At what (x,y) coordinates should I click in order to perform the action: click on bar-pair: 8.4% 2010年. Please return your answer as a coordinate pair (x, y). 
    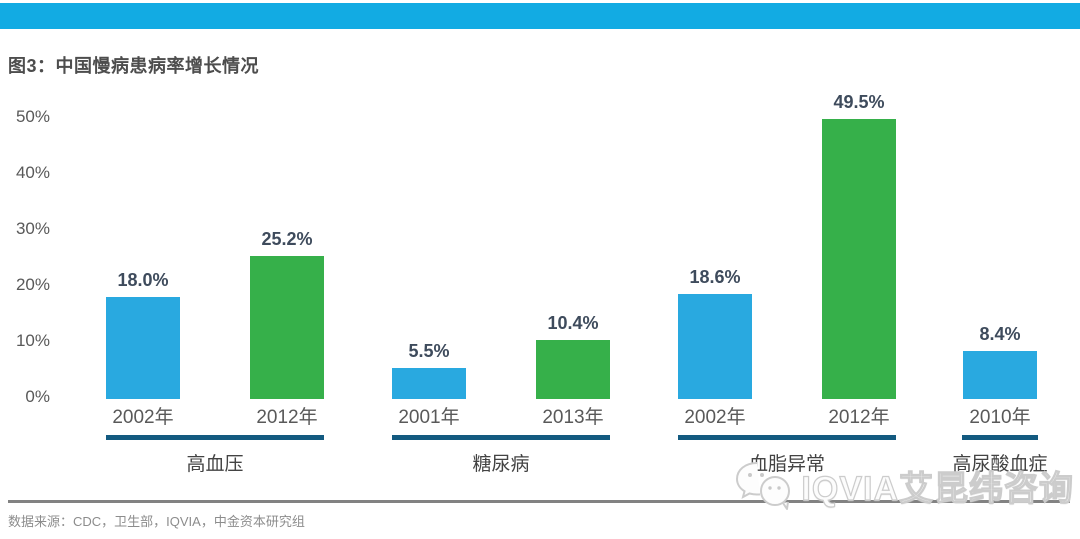
    Looking at the image, I should click on (1000, 377).